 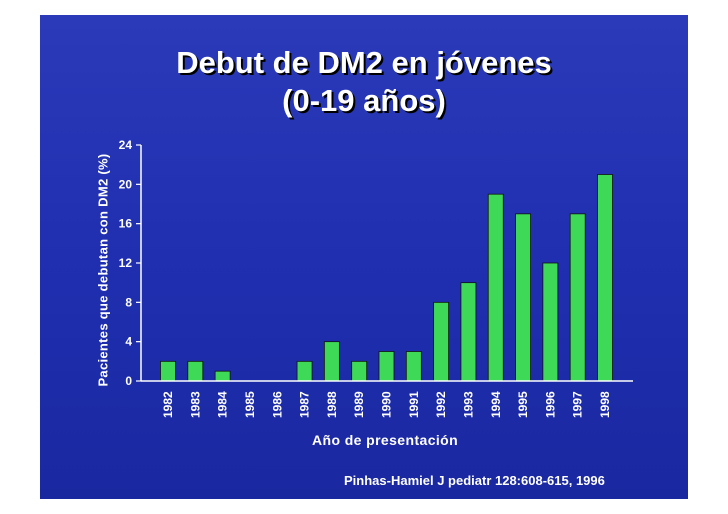 I want to click on bar-1982, so click(x=168, y=371).